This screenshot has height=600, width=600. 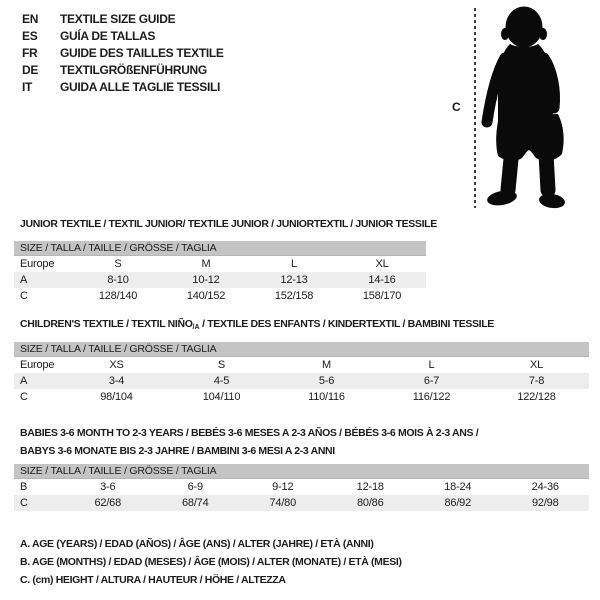 I want to click on value-cell: 128/140, so click(x=118, y=296).